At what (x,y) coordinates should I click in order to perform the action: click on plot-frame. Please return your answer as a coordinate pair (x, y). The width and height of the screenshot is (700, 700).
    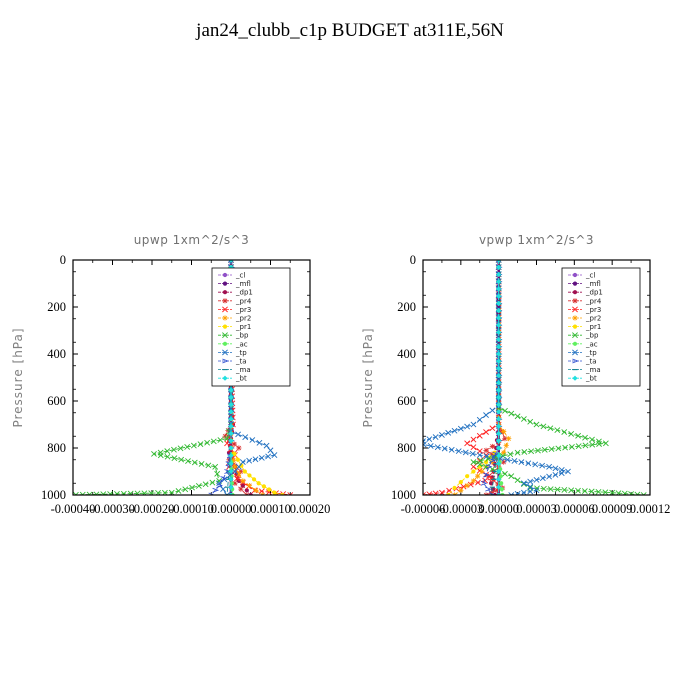
    Looking at the image, I should click on (536, 377).